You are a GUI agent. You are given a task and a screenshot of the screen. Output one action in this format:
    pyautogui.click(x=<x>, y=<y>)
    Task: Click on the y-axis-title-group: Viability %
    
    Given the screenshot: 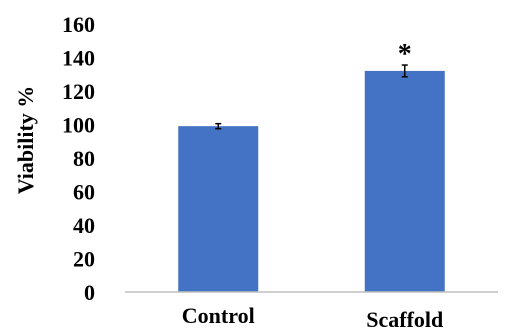 What is the action you would take?
    pyautogui.click(x=25, y=140)
    